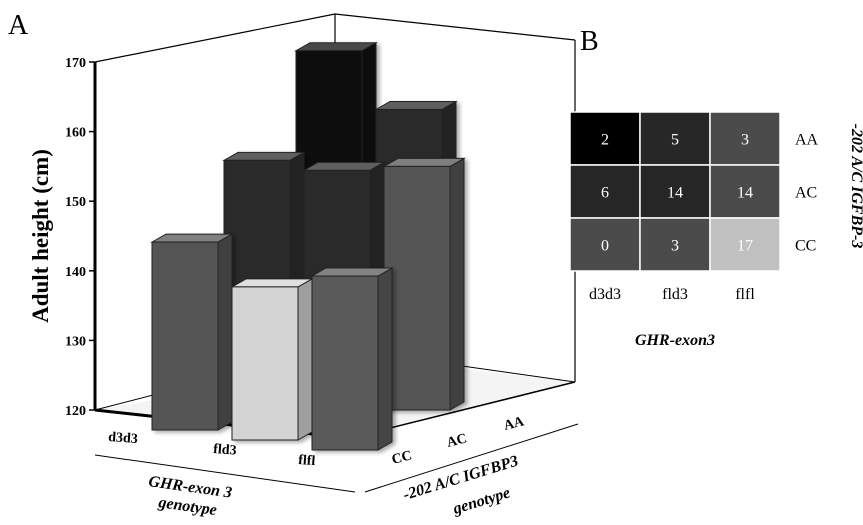  Describe the element at coordinates (75, 272) in the screenshot. I see `y-tick-label: 140` at that location.